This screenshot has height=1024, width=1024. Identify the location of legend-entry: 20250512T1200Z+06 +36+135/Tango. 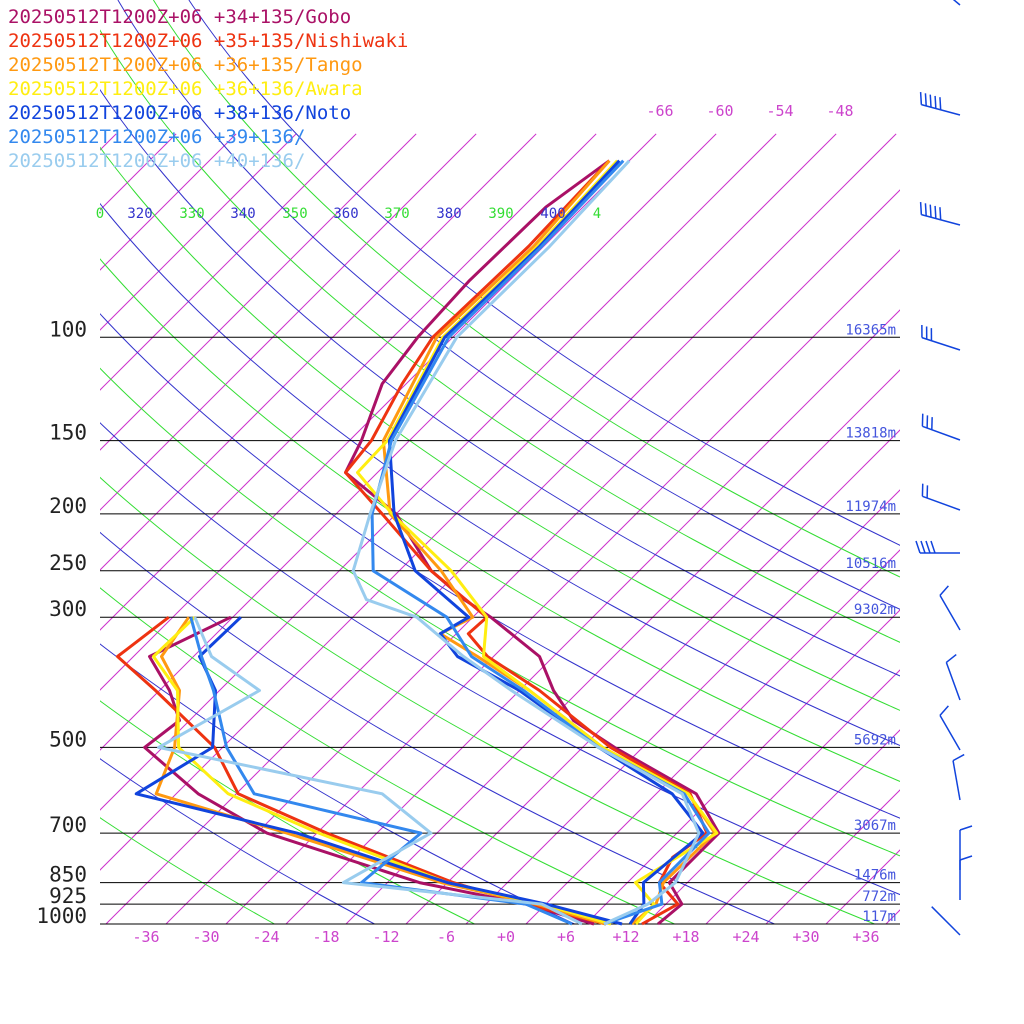
(185, 65).